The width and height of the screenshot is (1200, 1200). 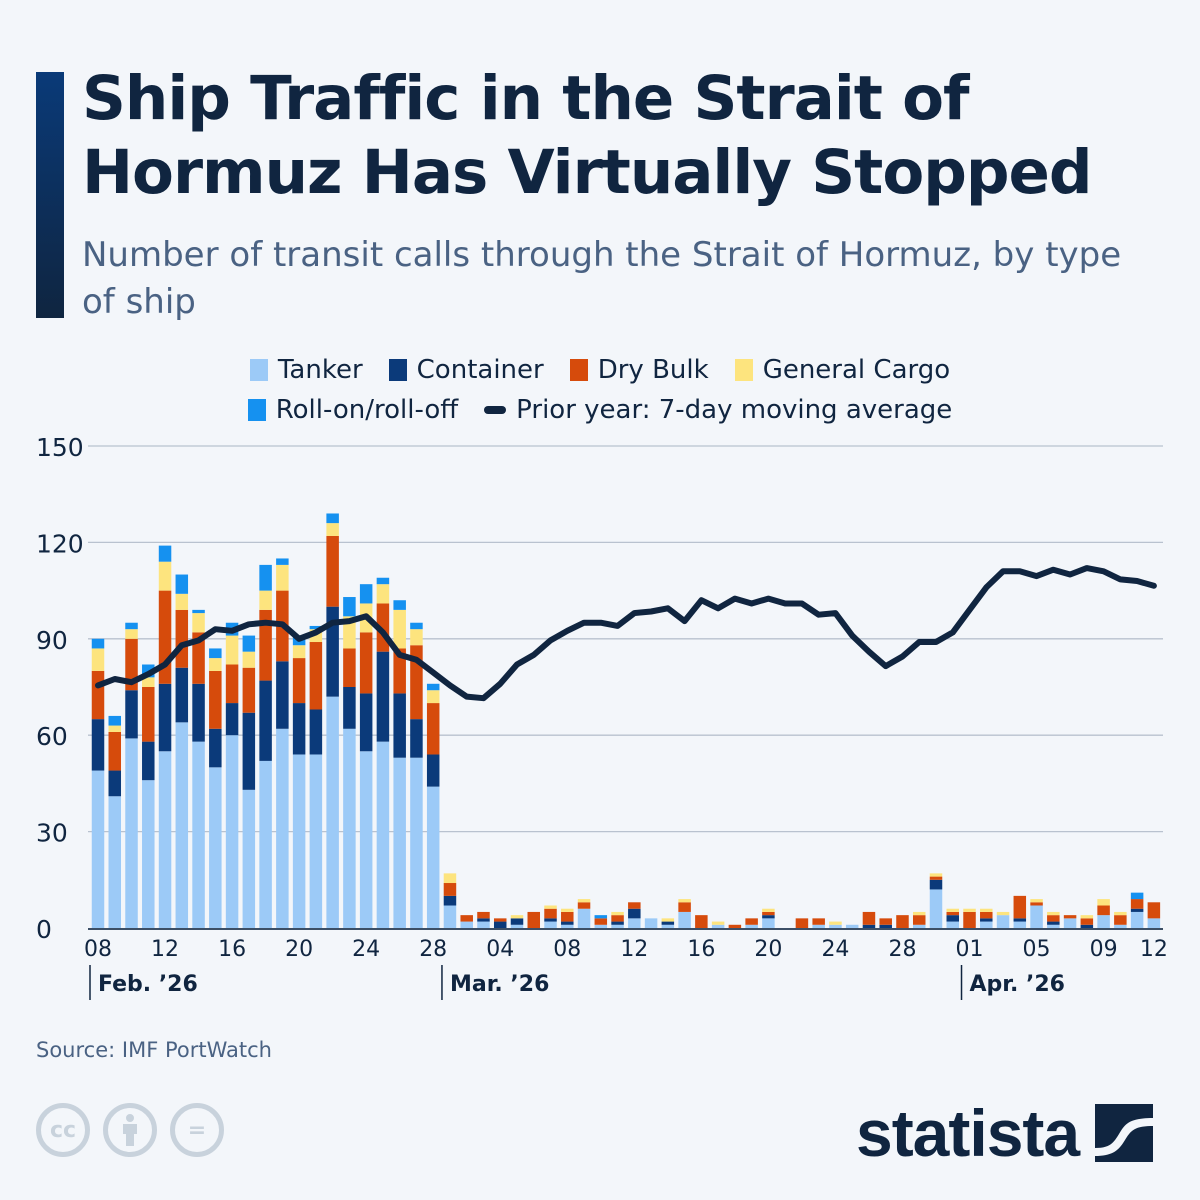 I want to click on statista-mark-icon, so click(x=1124, y=1133).